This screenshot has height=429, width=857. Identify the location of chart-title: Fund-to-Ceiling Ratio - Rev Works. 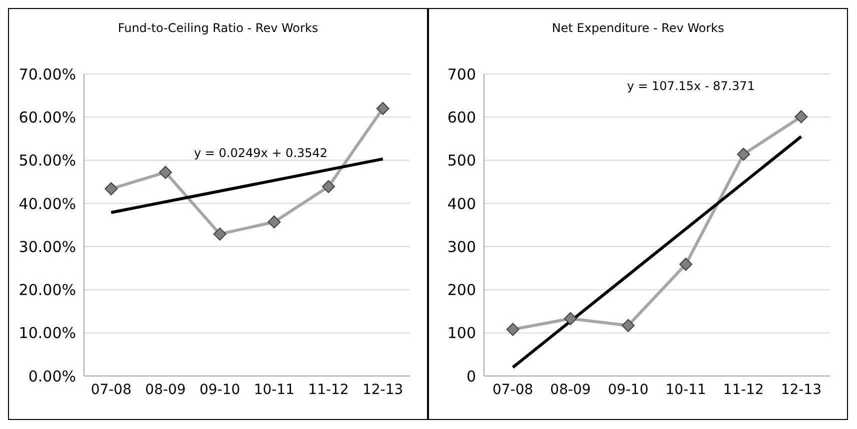
(218, 28).